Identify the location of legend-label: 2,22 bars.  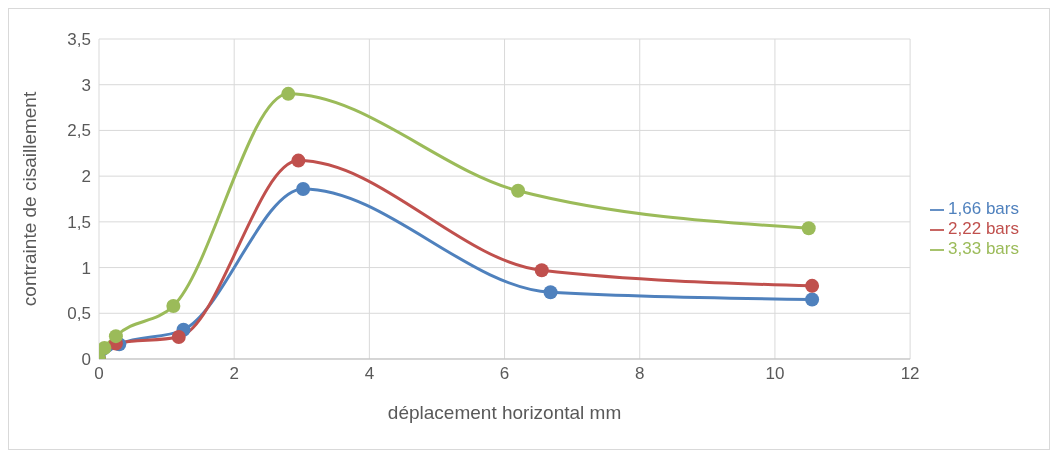
(983, 228).